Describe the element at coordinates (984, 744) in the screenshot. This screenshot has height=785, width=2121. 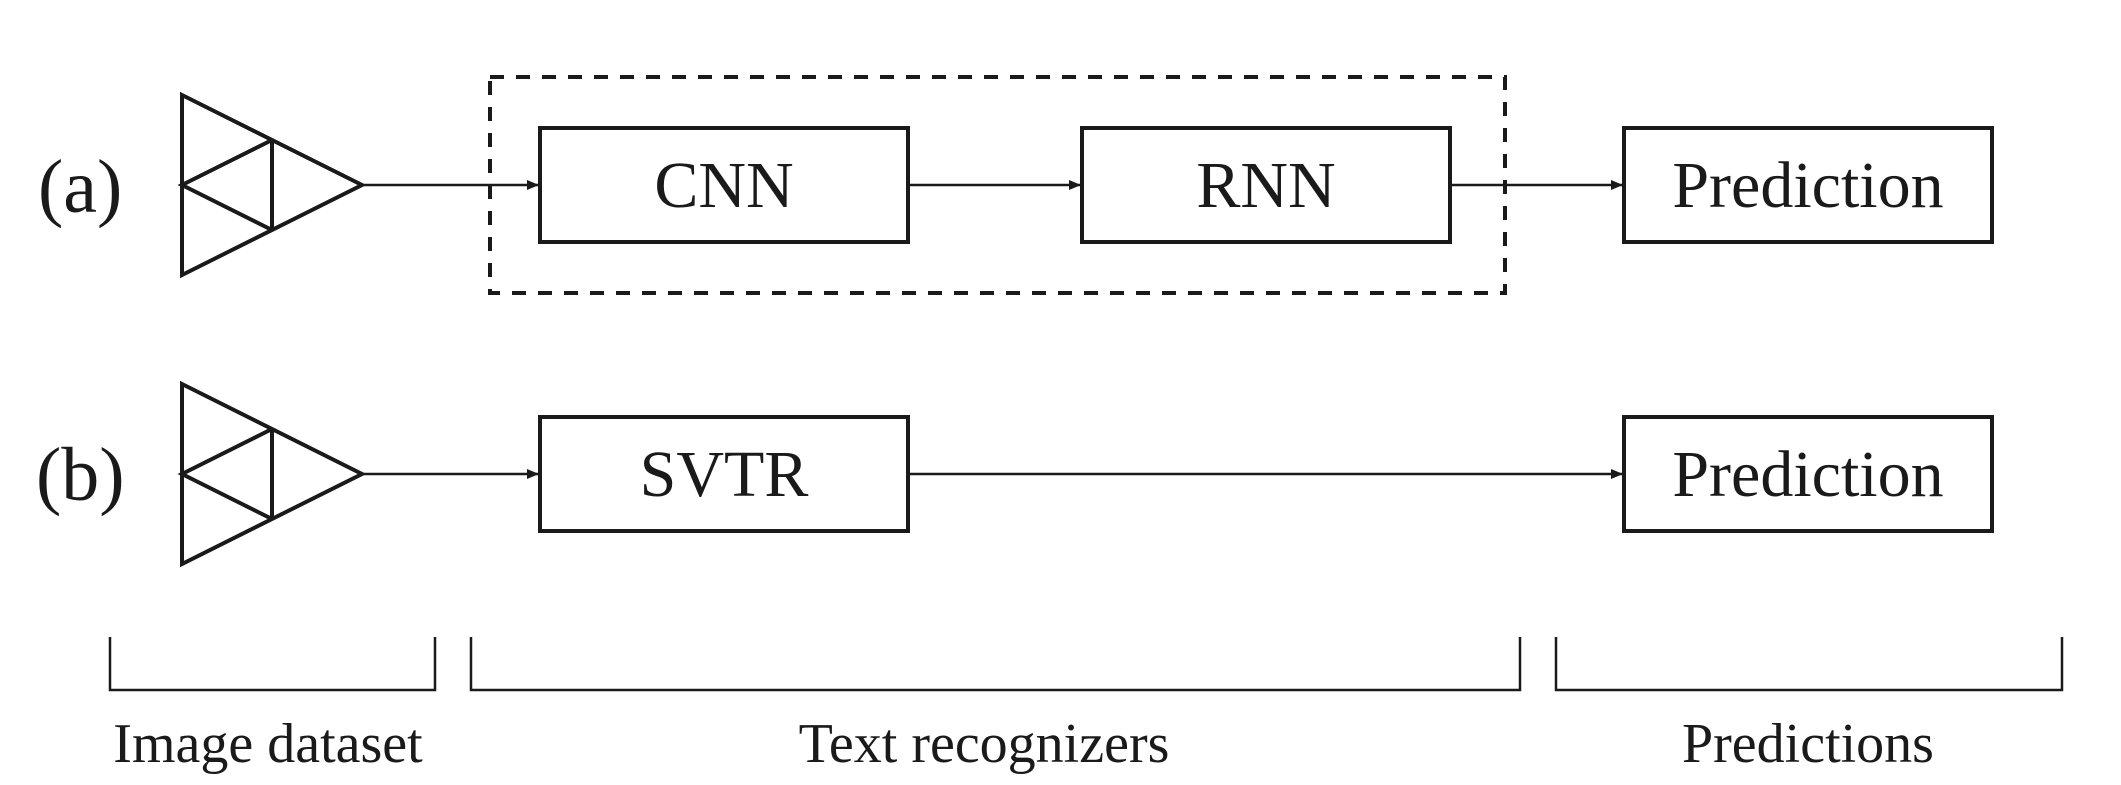
I see `group-label-text-recognizers: Text recognizers` at that location.